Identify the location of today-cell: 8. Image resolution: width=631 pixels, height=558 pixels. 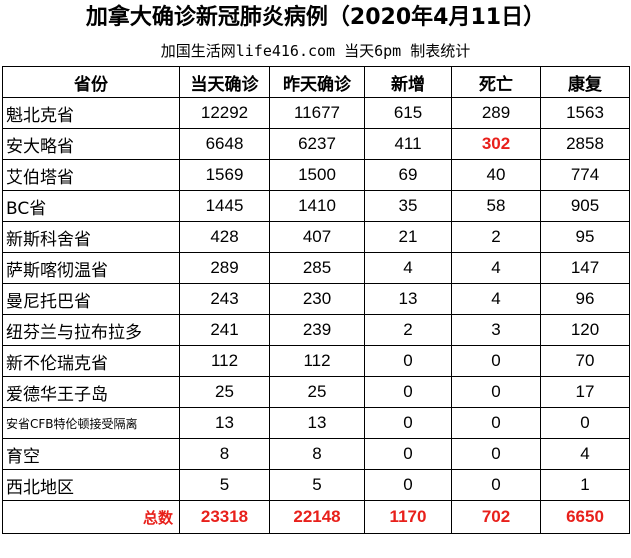
(224, 454).